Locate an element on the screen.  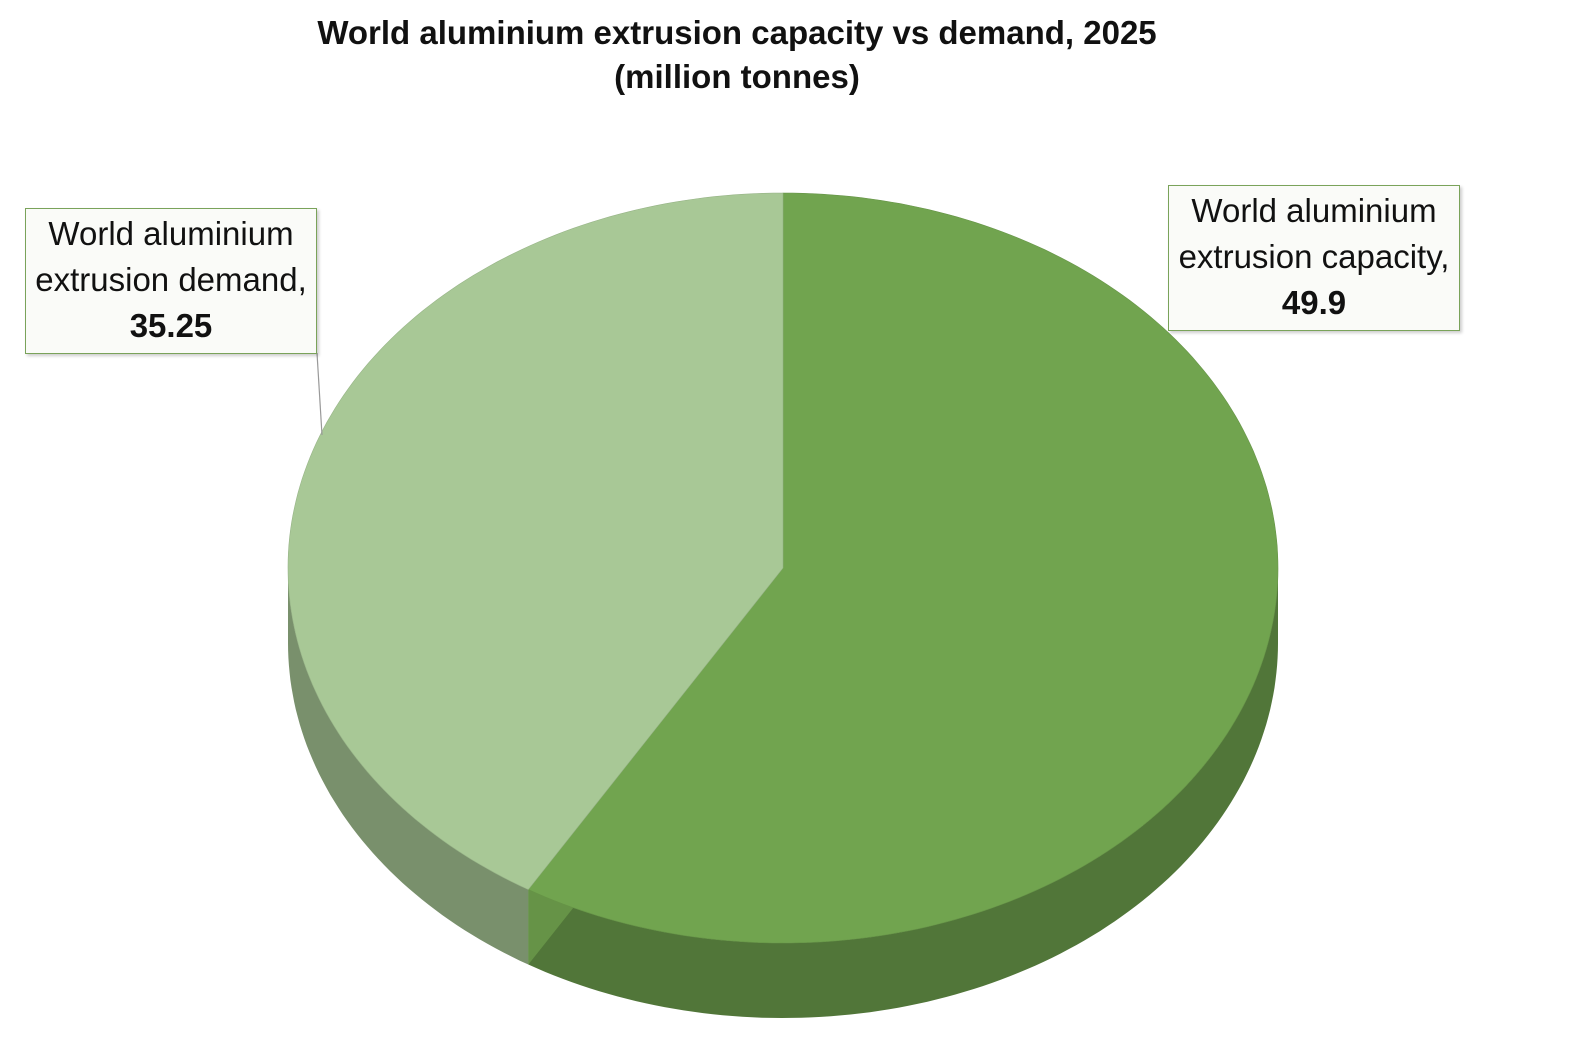
data-label: World aluminium extrusion capacity, 49.9 is located at coordinates (1314, 258).